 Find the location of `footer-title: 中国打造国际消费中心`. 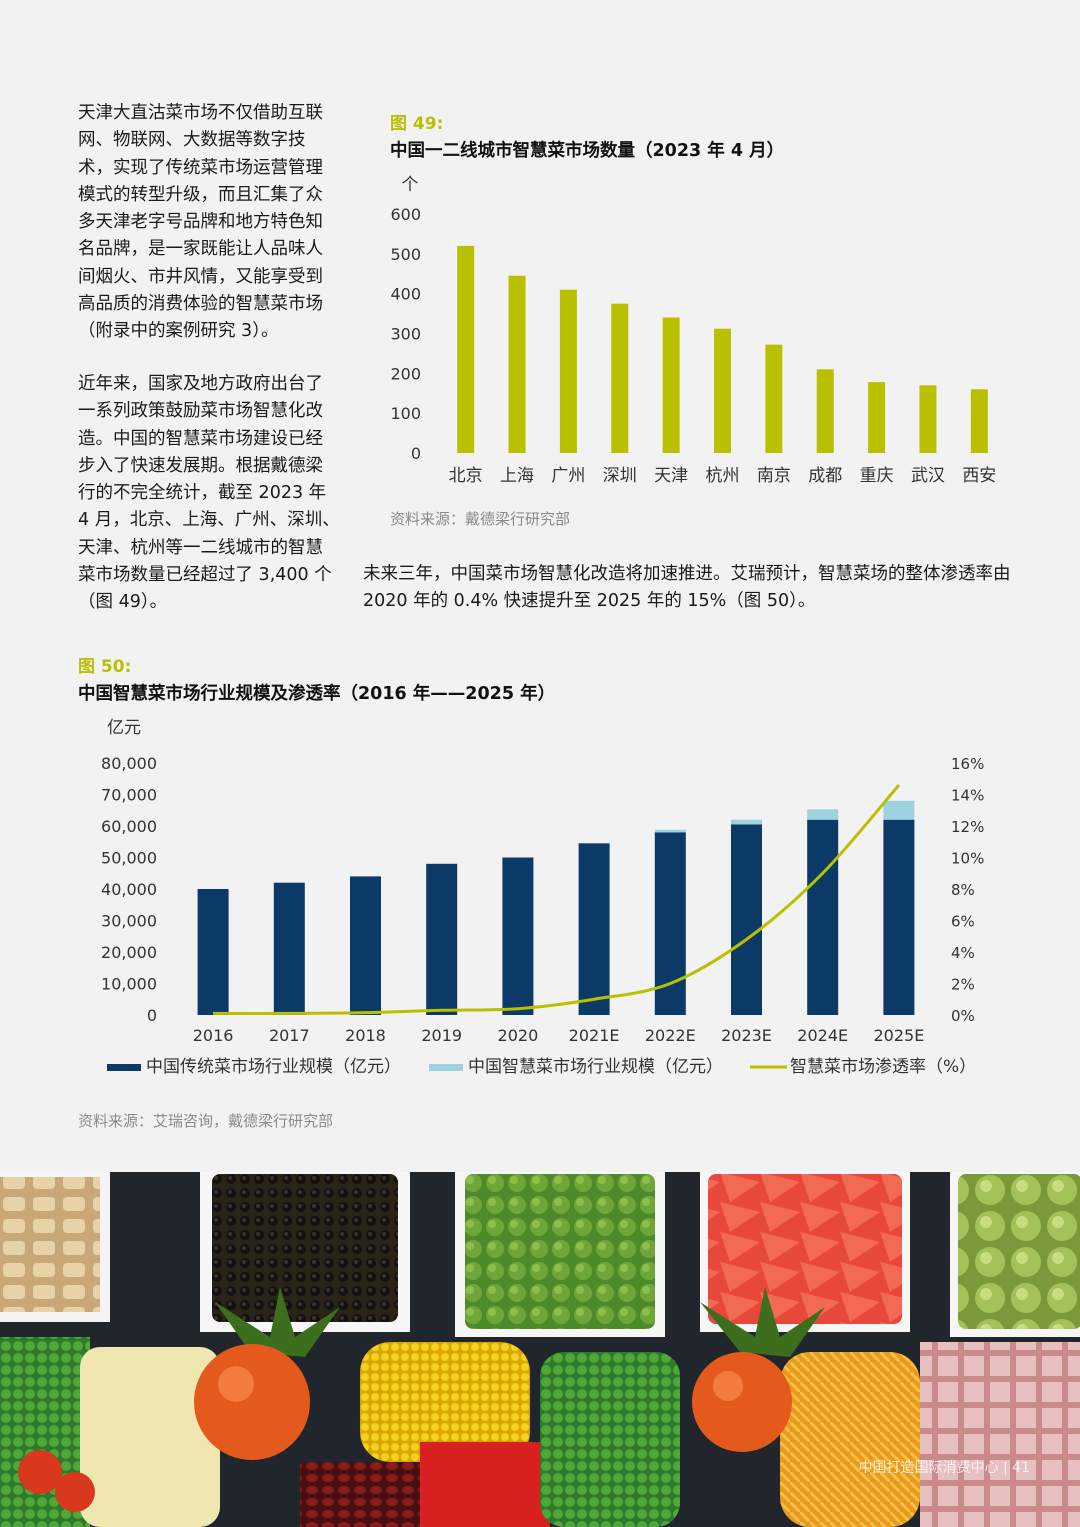

footer-title: 中国打造国际消费中心 is located at coordinates (928, 1468).